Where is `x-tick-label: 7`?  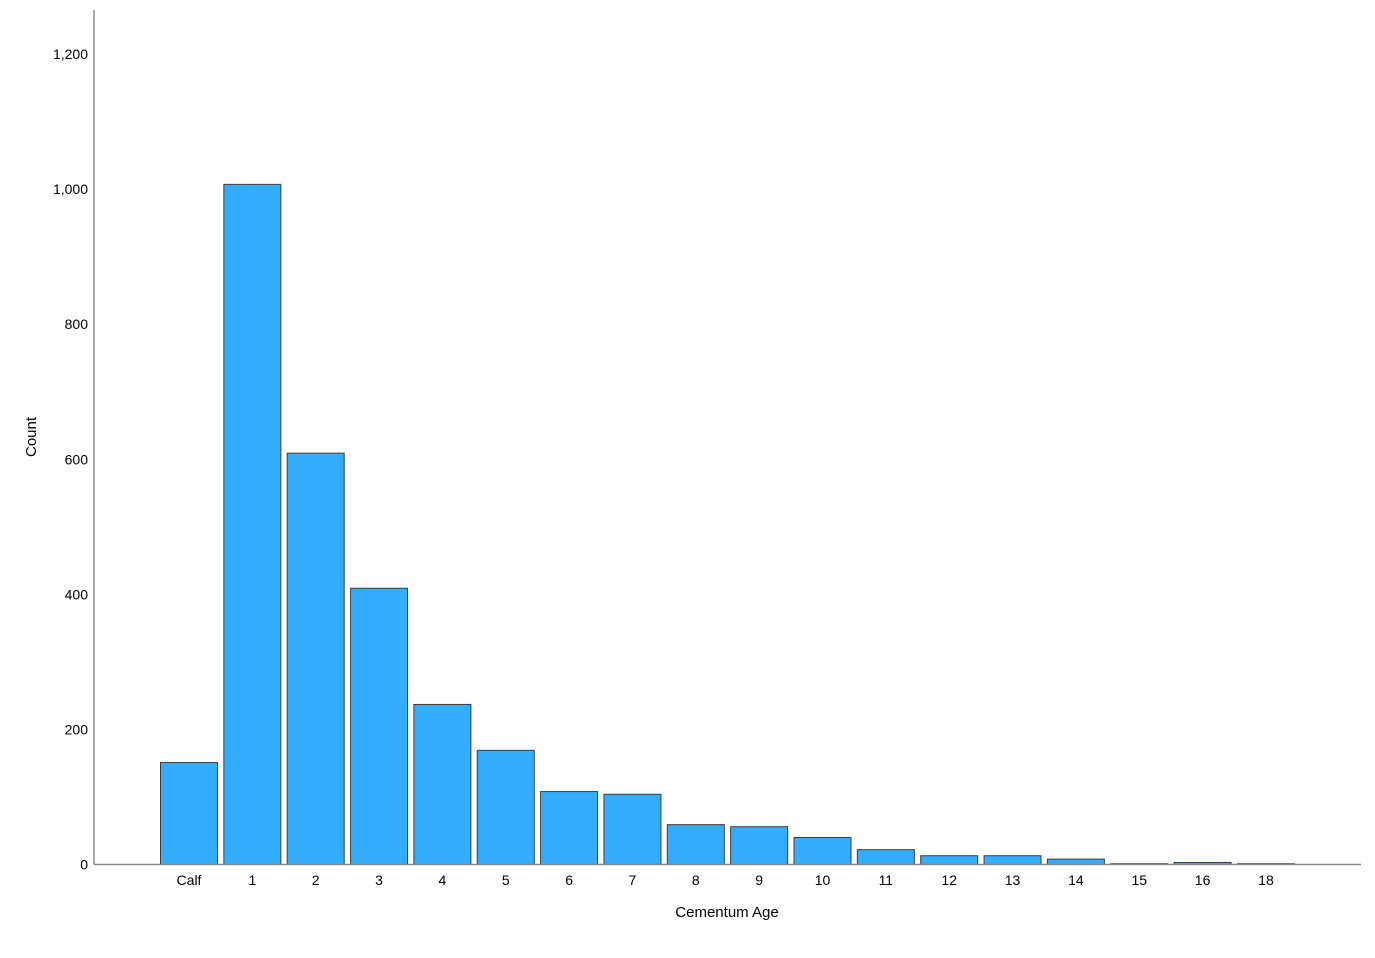
x-tick-label: 7 is located at coordinates (633, 880).